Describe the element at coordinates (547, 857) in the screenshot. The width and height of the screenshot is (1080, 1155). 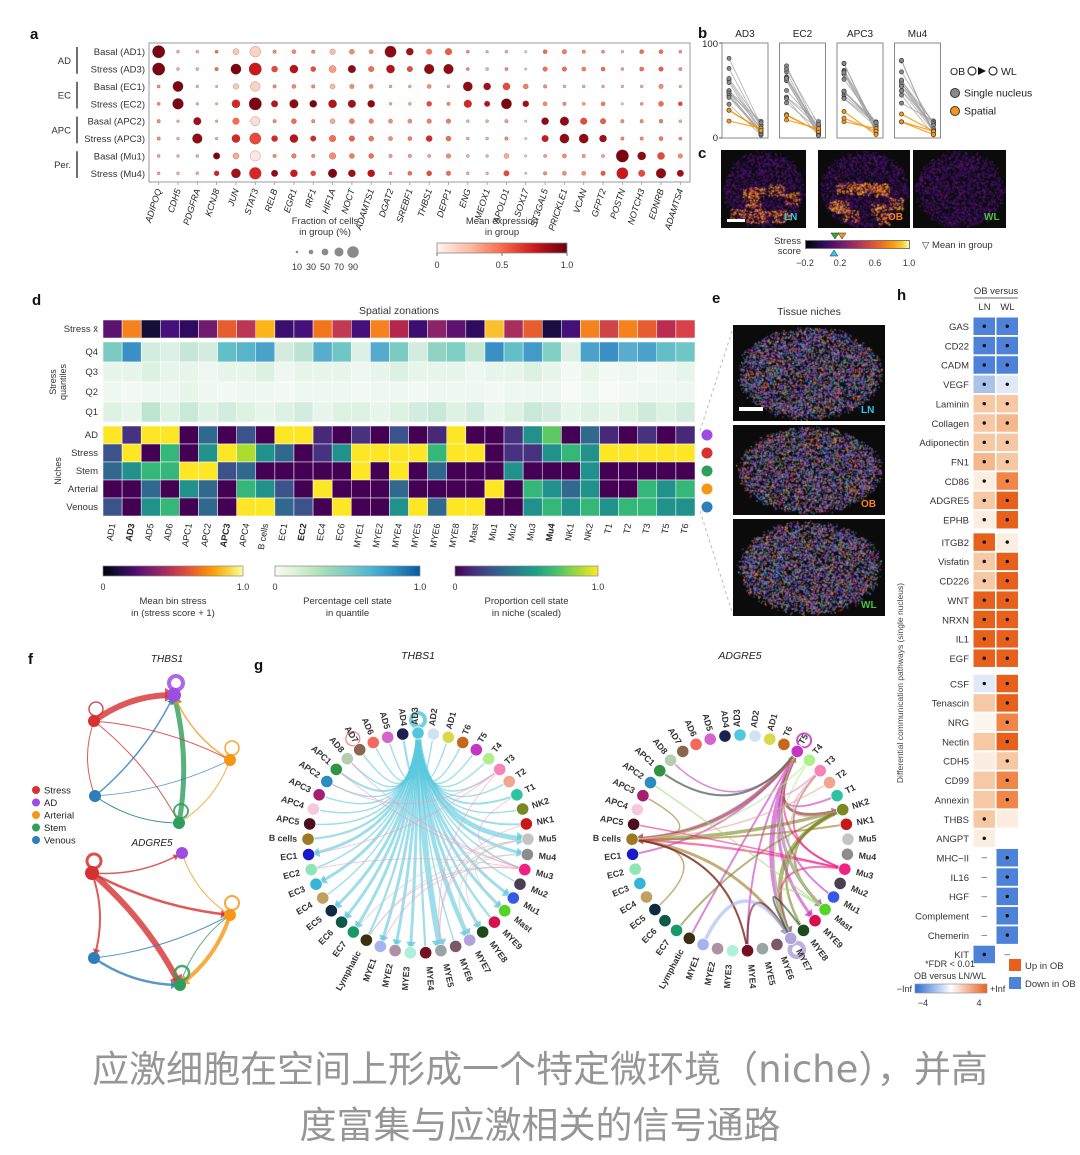
I see `chord-node-label: Mu4` at that location.